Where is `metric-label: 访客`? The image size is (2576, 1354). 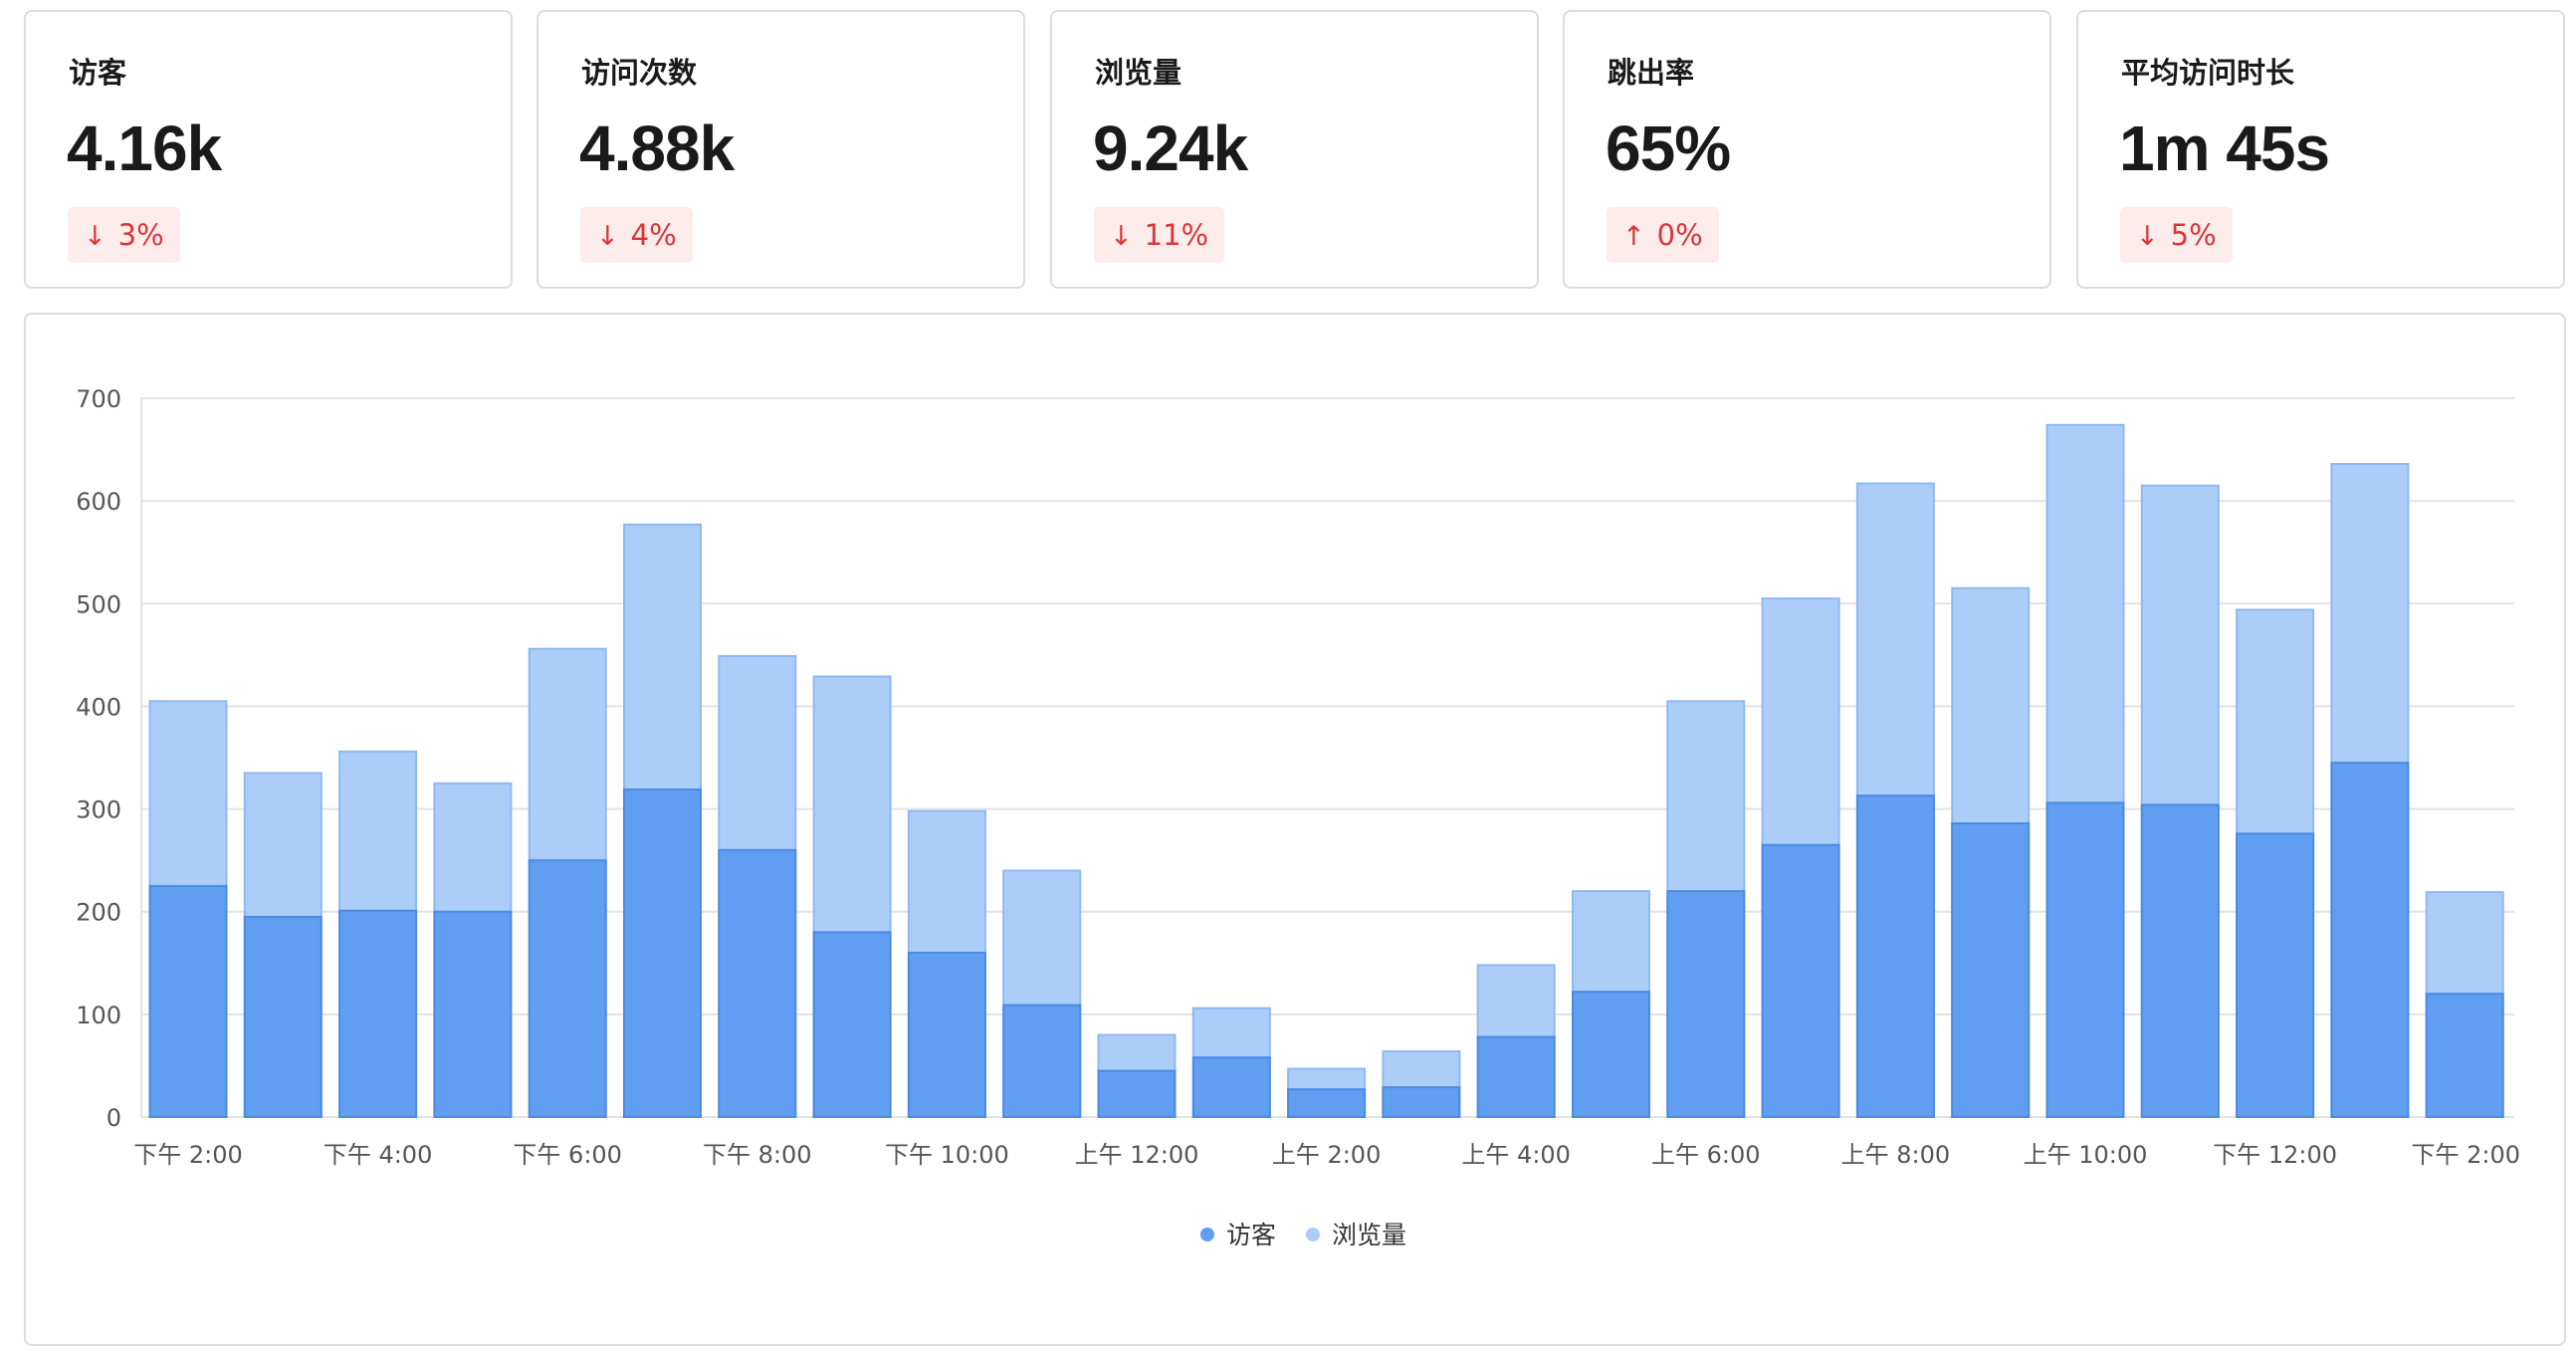
metric-label: 访客 is located at coordinates (98, 73).